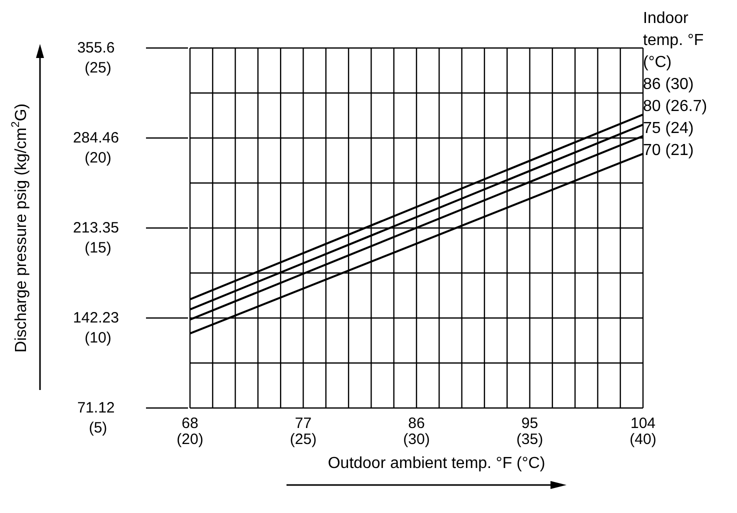 Image resolution: width=737 pixels, height=513 pixels. I want to click on y-tick-label: 142.23, so click(96, 318).